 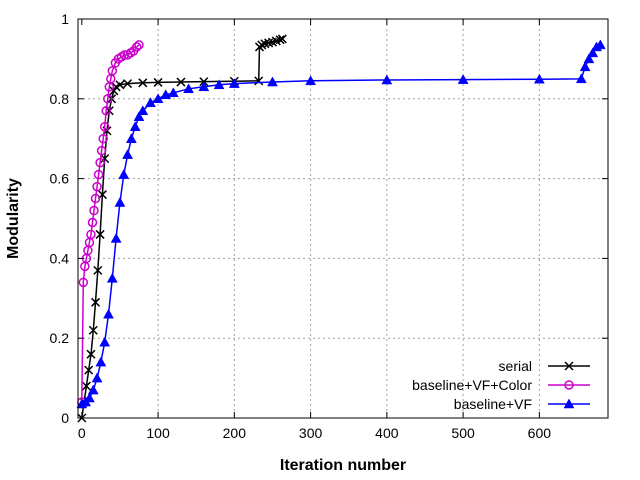 I want to click on x-tick-label: 100, so click(x=158, y=433).